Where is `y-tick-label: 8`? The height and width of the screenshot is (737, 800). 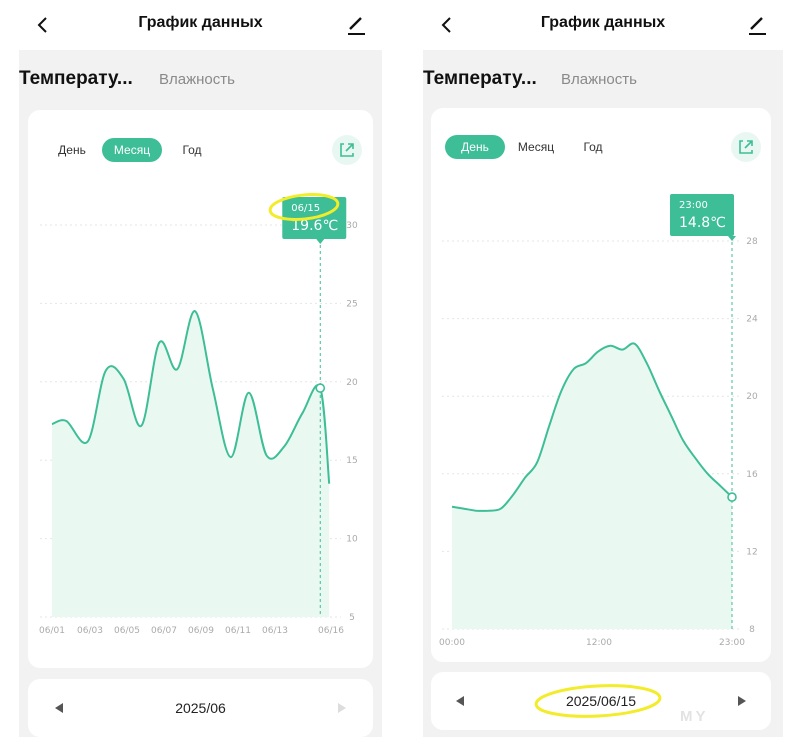
y-tick-label: 8 is located at coordinates (752, 630).